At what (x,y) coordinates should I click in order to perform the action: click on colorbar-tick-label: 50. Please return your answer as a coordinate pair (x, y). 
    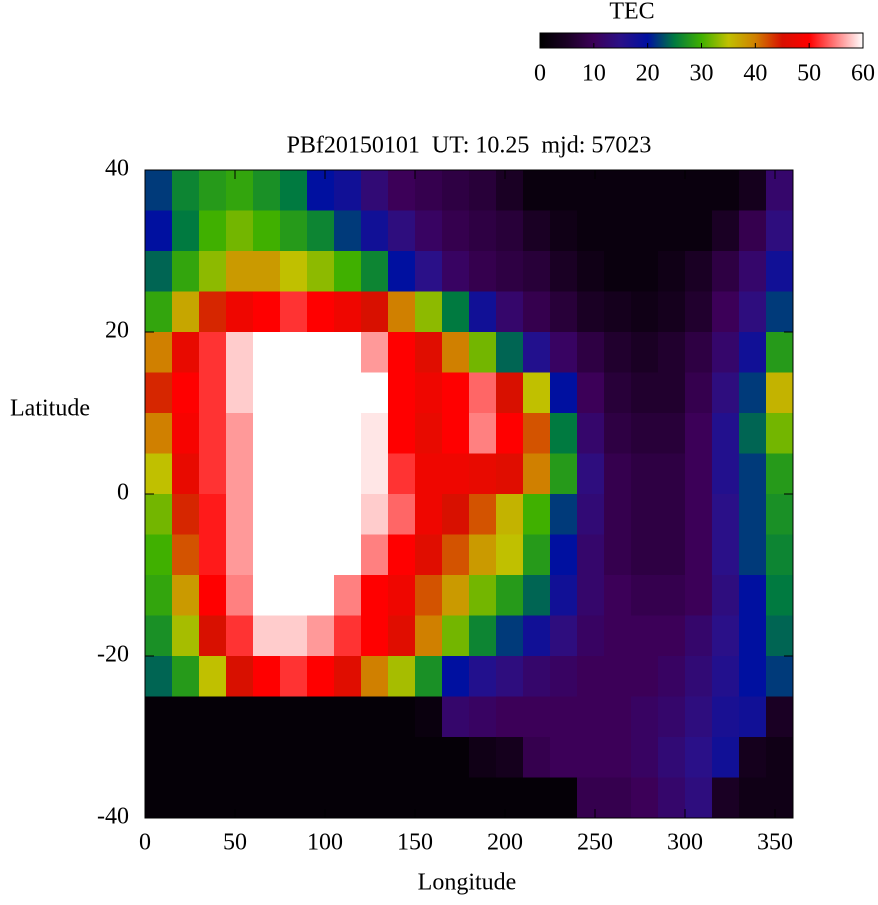
    Looking at the image, I should click on (809, 74).